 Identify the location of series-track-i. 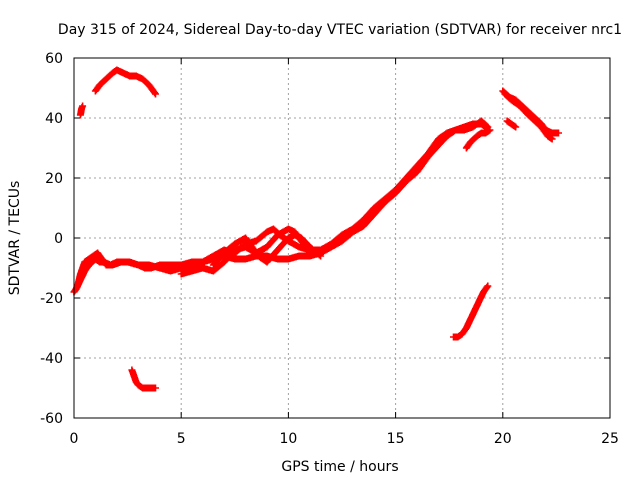
(471, 311).